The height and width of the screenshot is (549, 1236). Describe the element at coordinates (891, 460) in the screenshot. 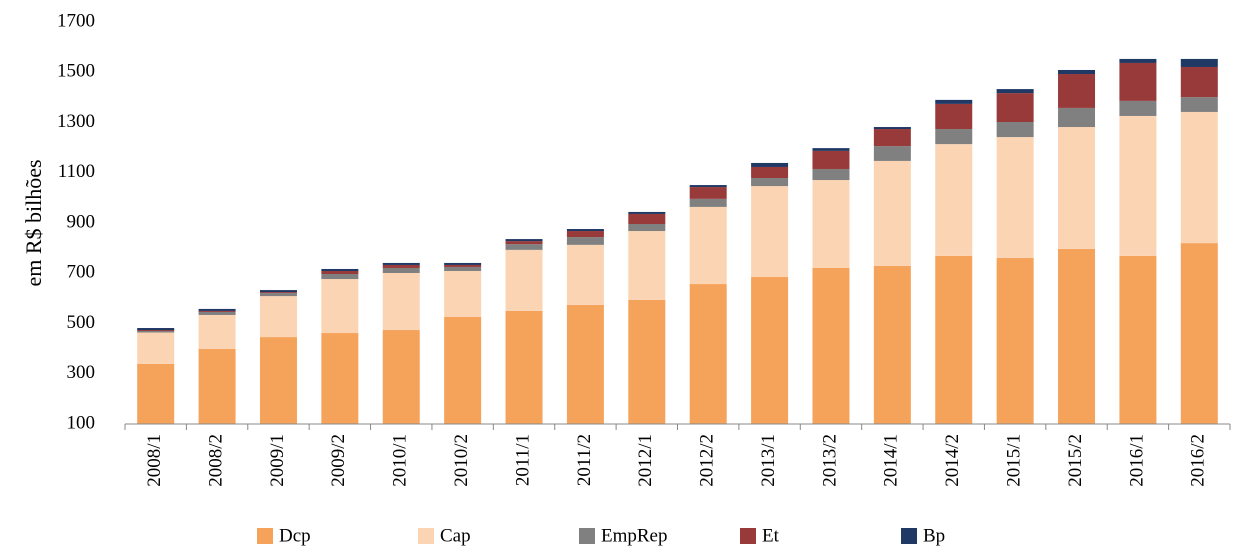

I see `x-tick-label: 2014/1` at that location.